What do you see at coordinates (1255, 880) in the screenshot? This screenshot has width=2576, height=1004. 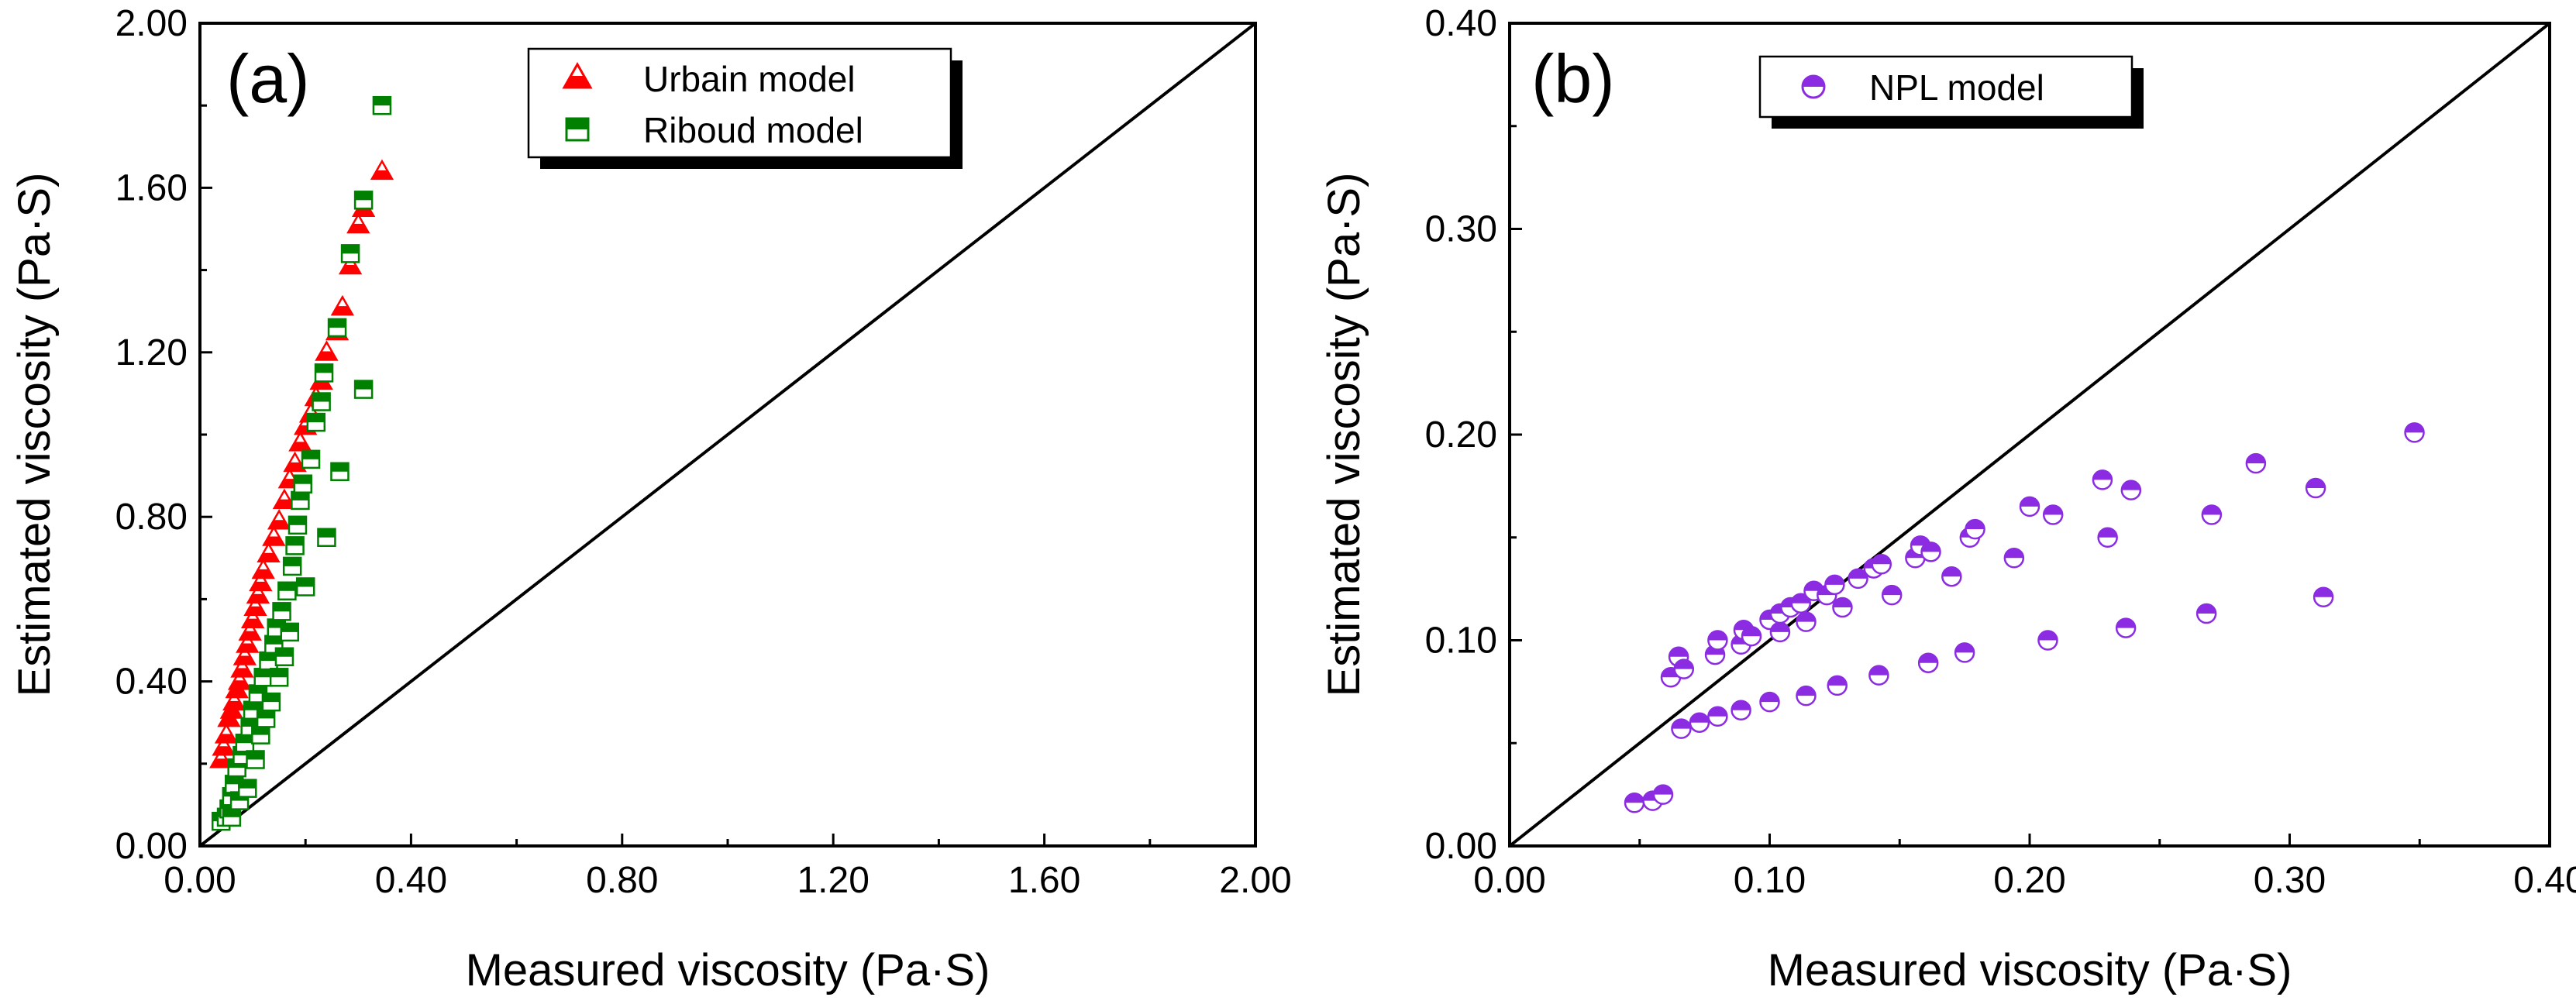 I see `x-tick-label-a: 2.00` at bounding box center [1255, 880].